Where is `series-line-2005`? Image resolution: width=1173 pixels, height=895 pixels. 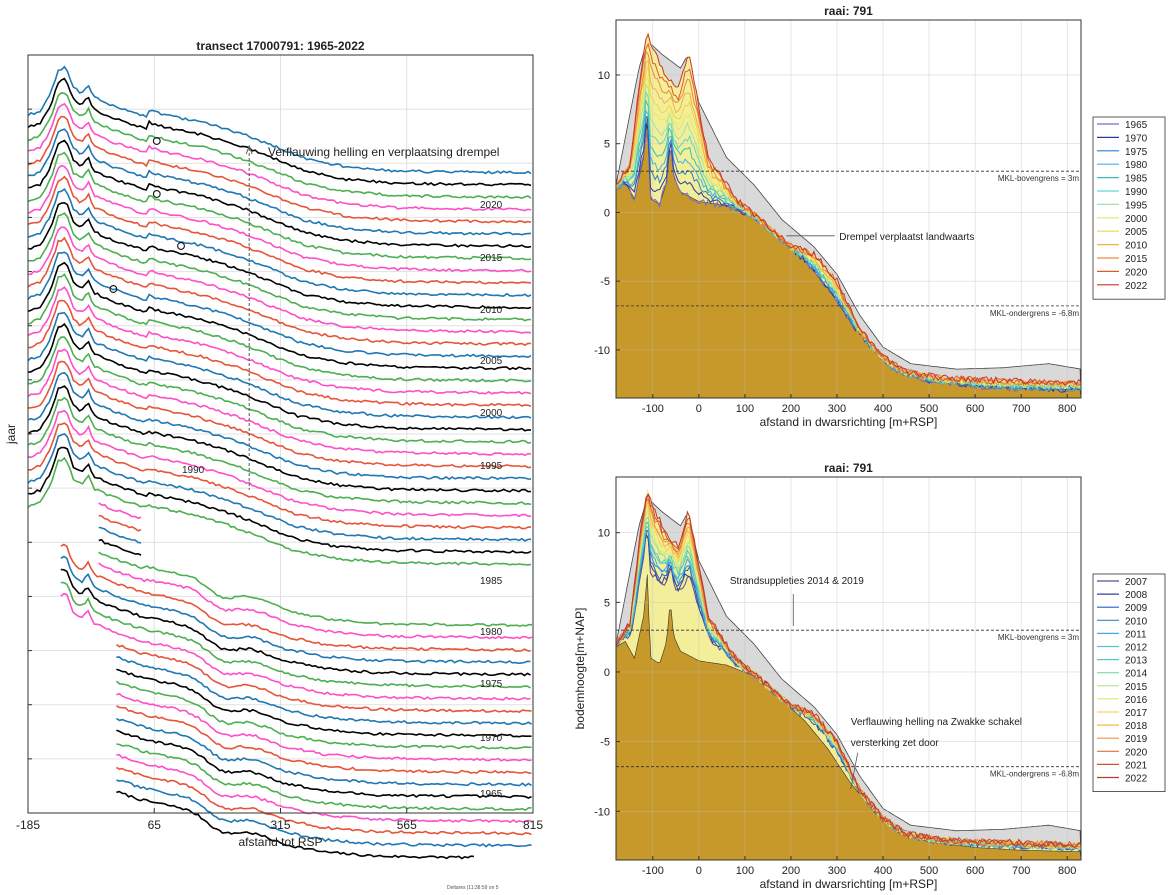
series-line-2005 is located at coordinates (848, 227).